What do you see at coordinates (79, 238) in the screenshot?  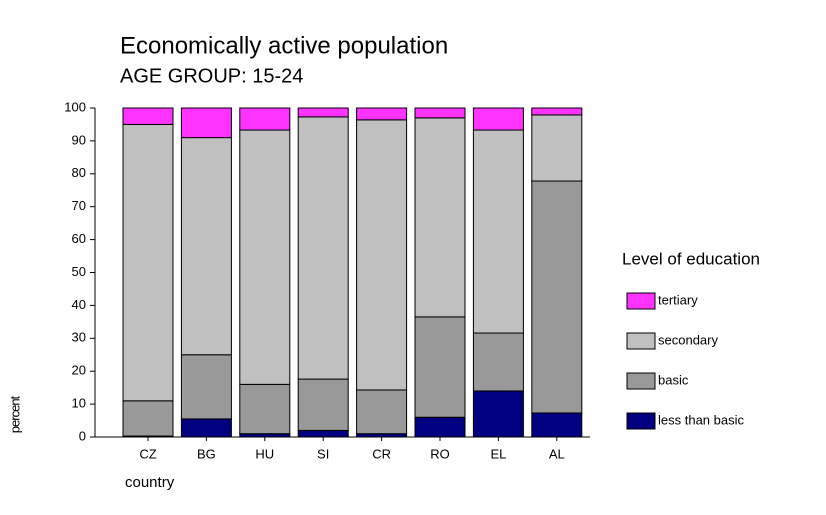 I see `y-tick-label: 60` at bounding box center [79, 238].